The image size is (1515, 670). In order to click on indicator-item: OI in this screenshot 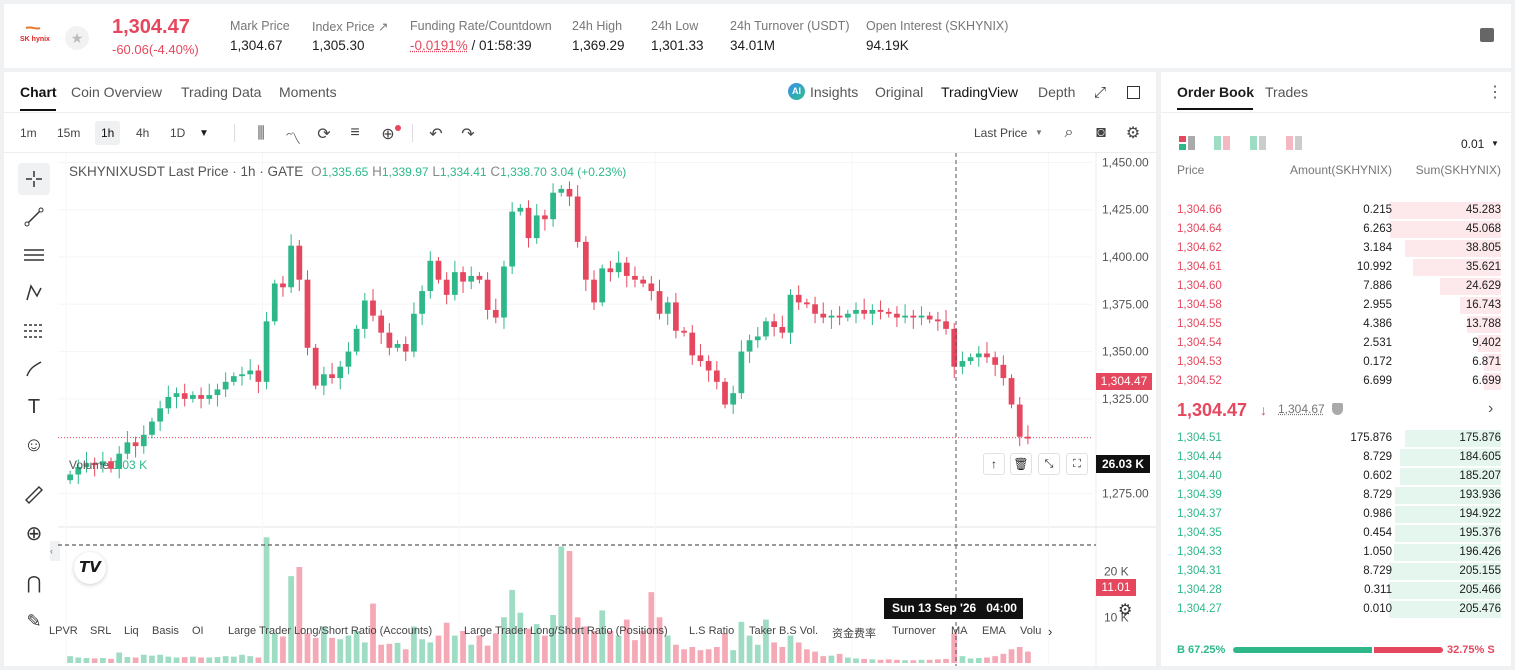, I will do `click(198, 631)`.